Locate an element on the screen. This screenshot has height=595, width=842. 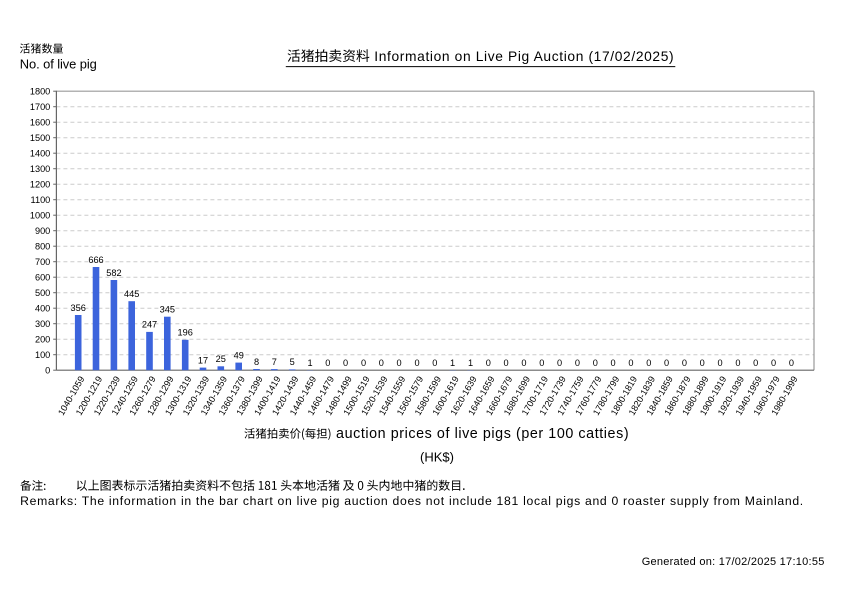
svg-text: 700 is located at coordinates (42, 262).